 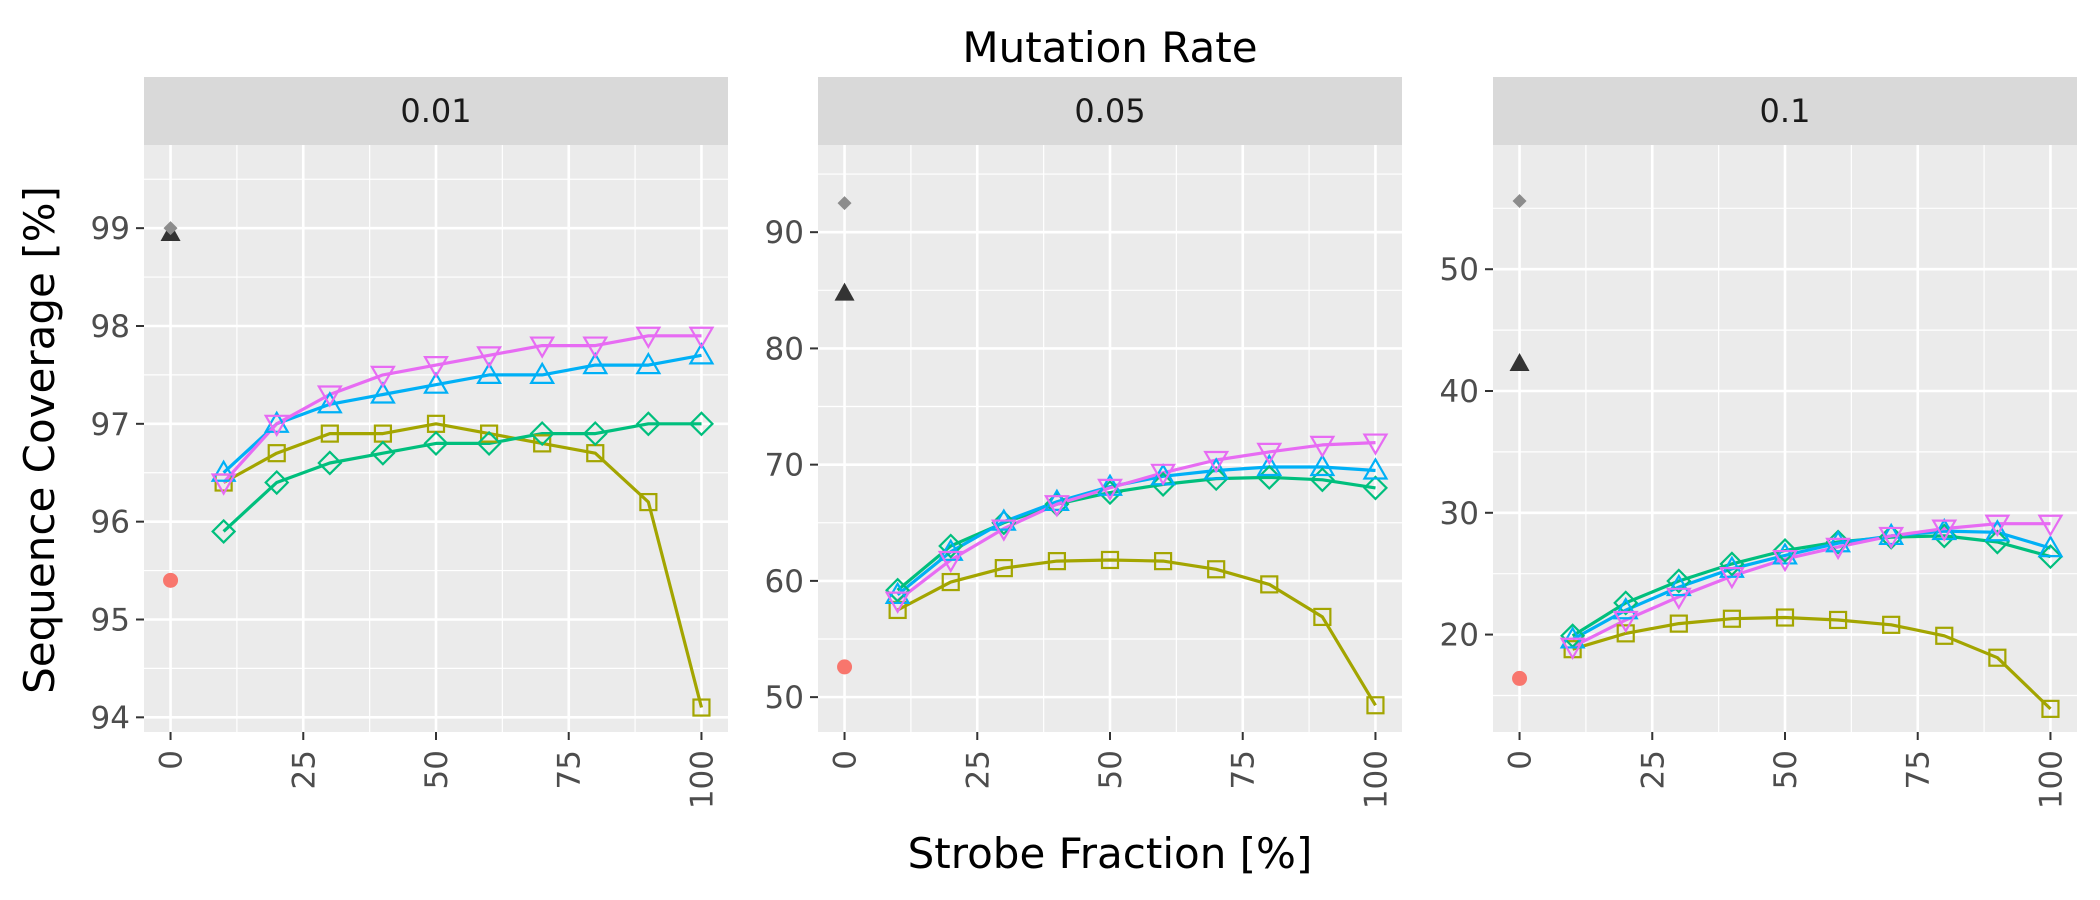 What do you see at coordinates (1109, 47) in the screenshot?
I see `chart-title: Mutation Rate` at bounding box center [1109, 47].